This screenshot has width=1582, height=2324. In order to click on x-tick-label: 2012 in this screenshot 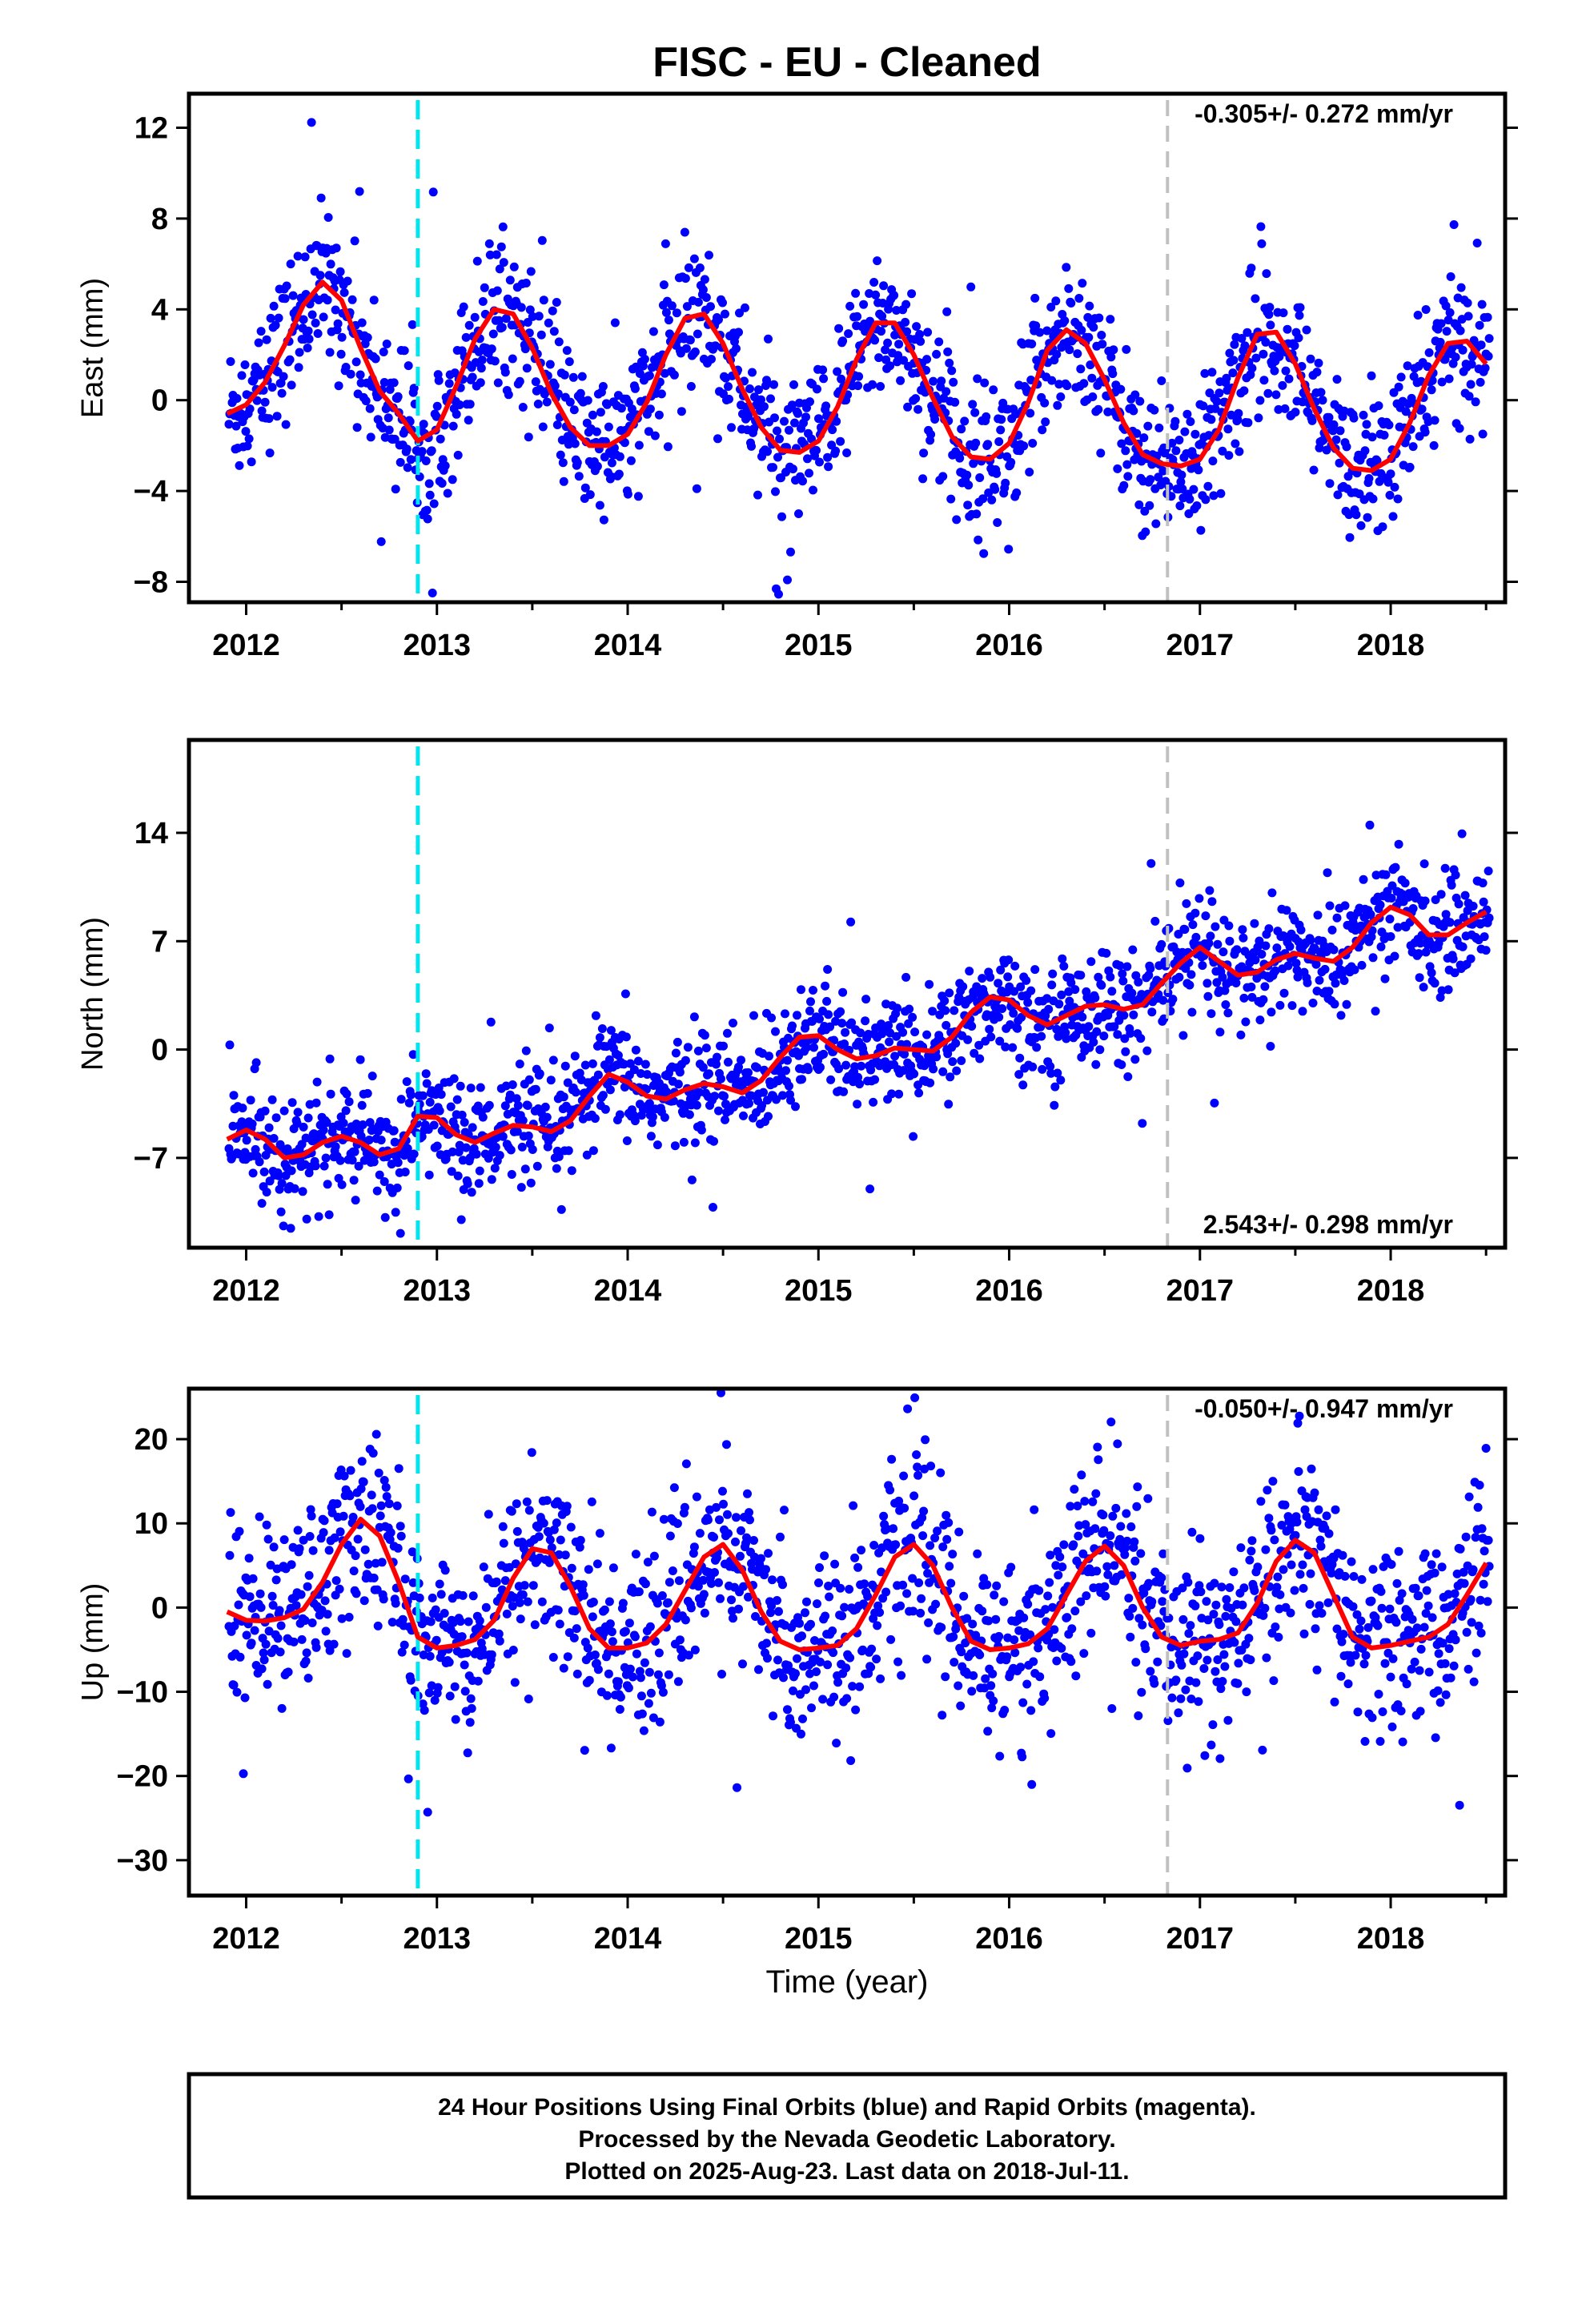, I will do `click(246, 1939)`.